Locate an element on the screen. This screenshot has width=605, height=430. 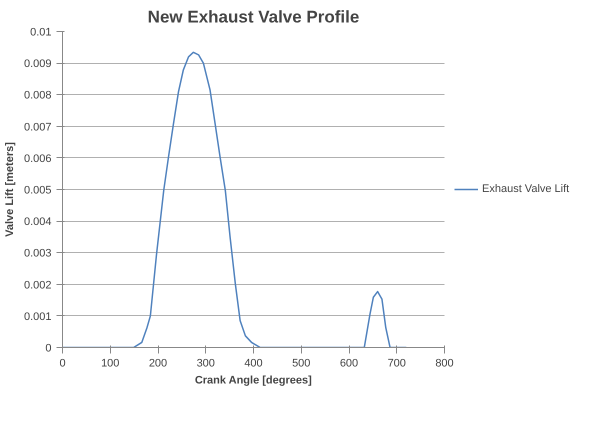
legend-label: Exhaust Valve Lift is located at coordinates (526, 189).